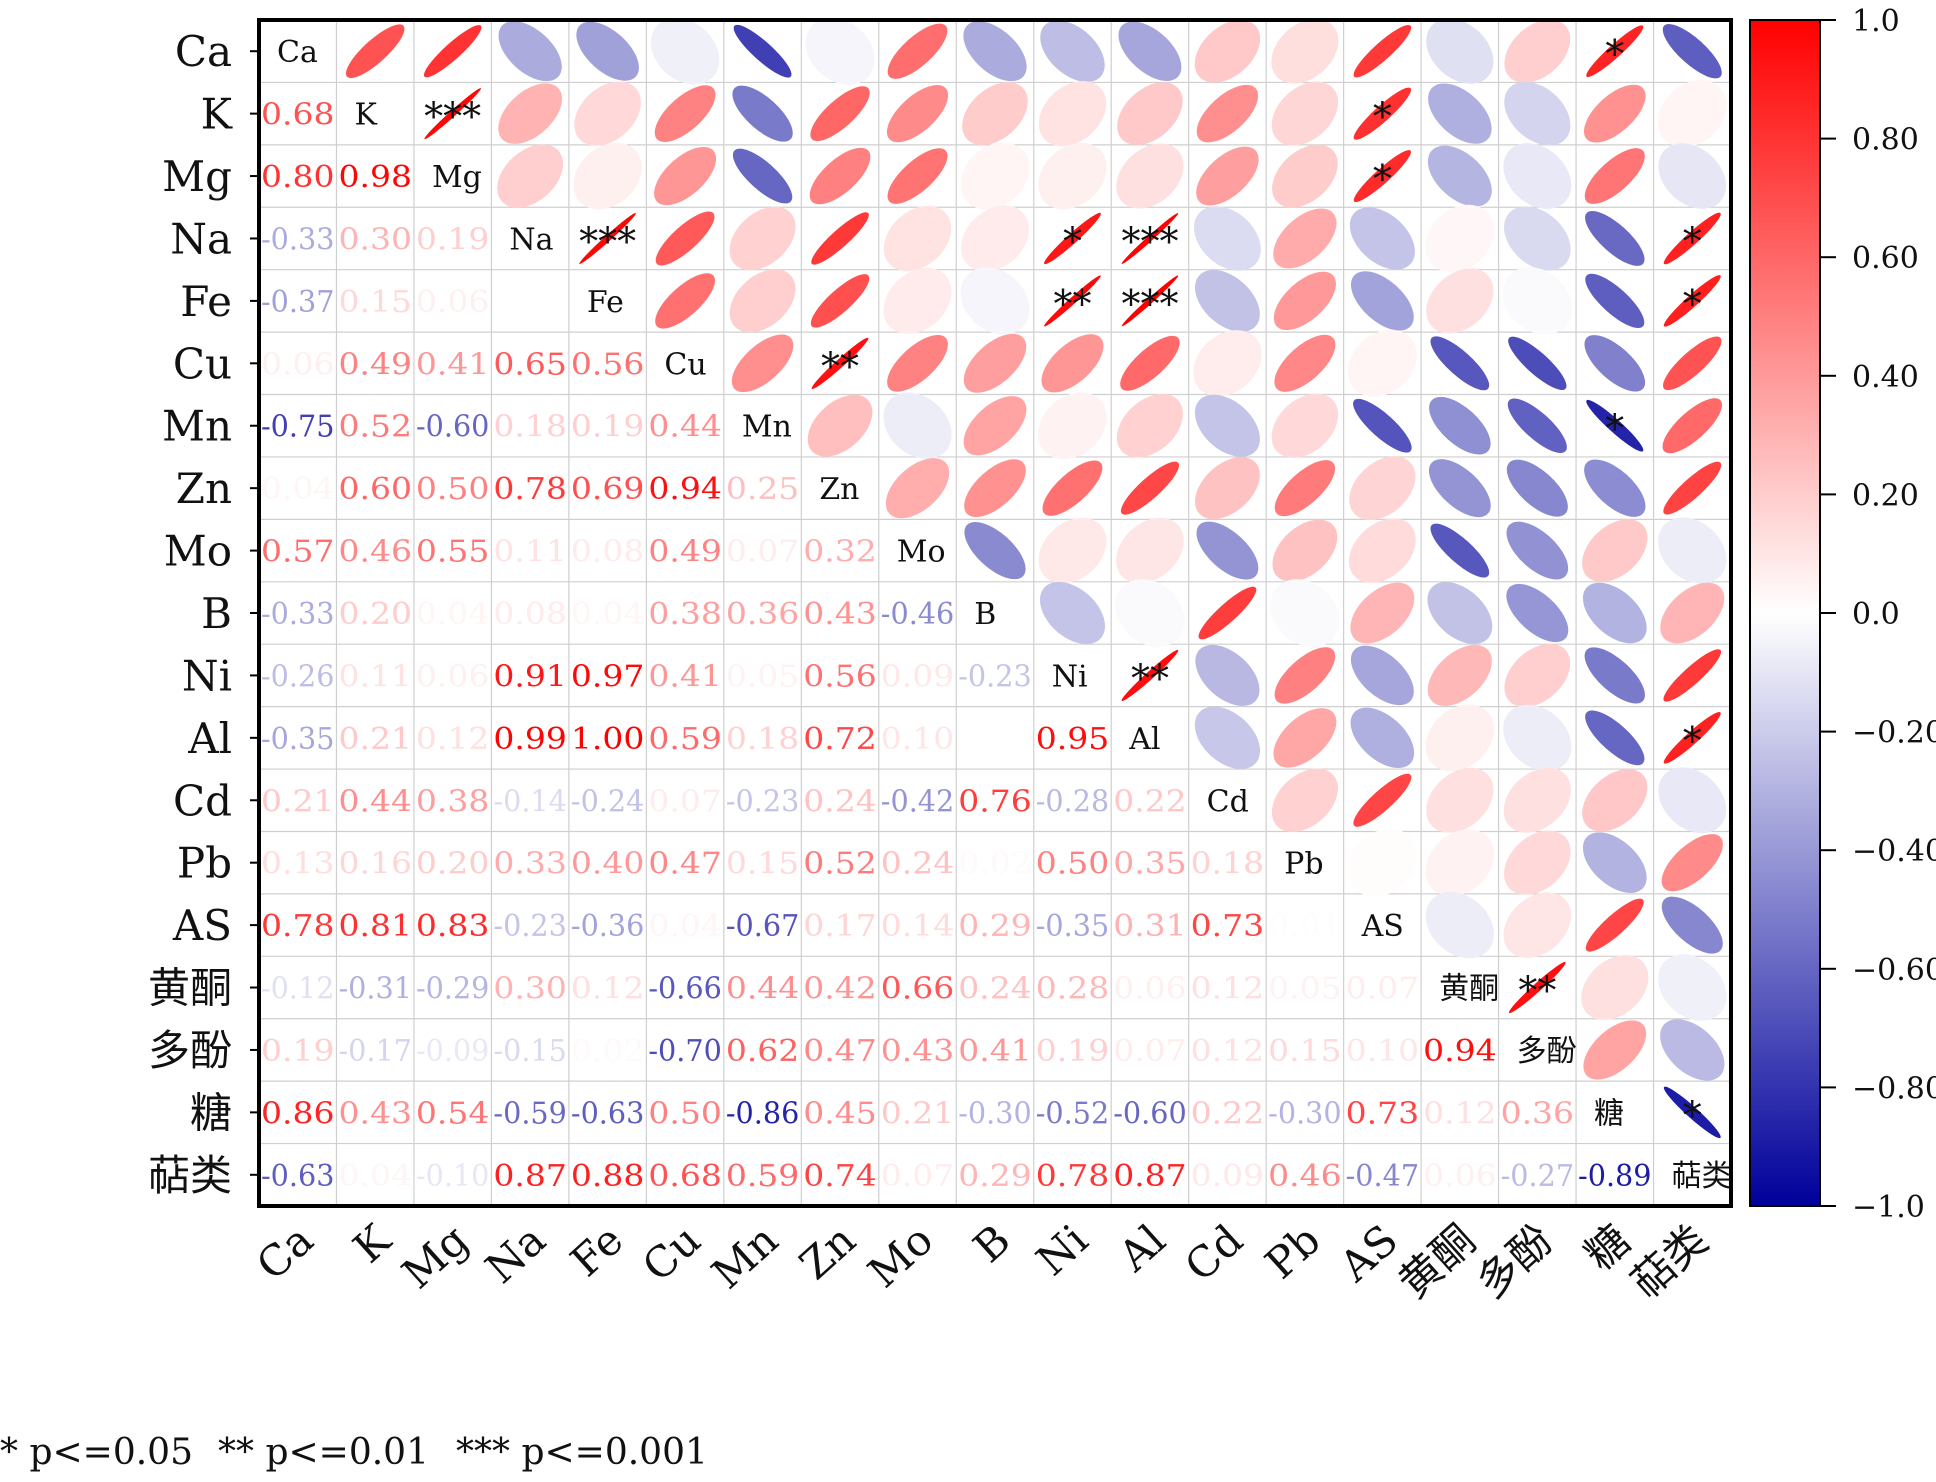  I want to click on corr-ellipse-K-糖, so click(1614, 113).